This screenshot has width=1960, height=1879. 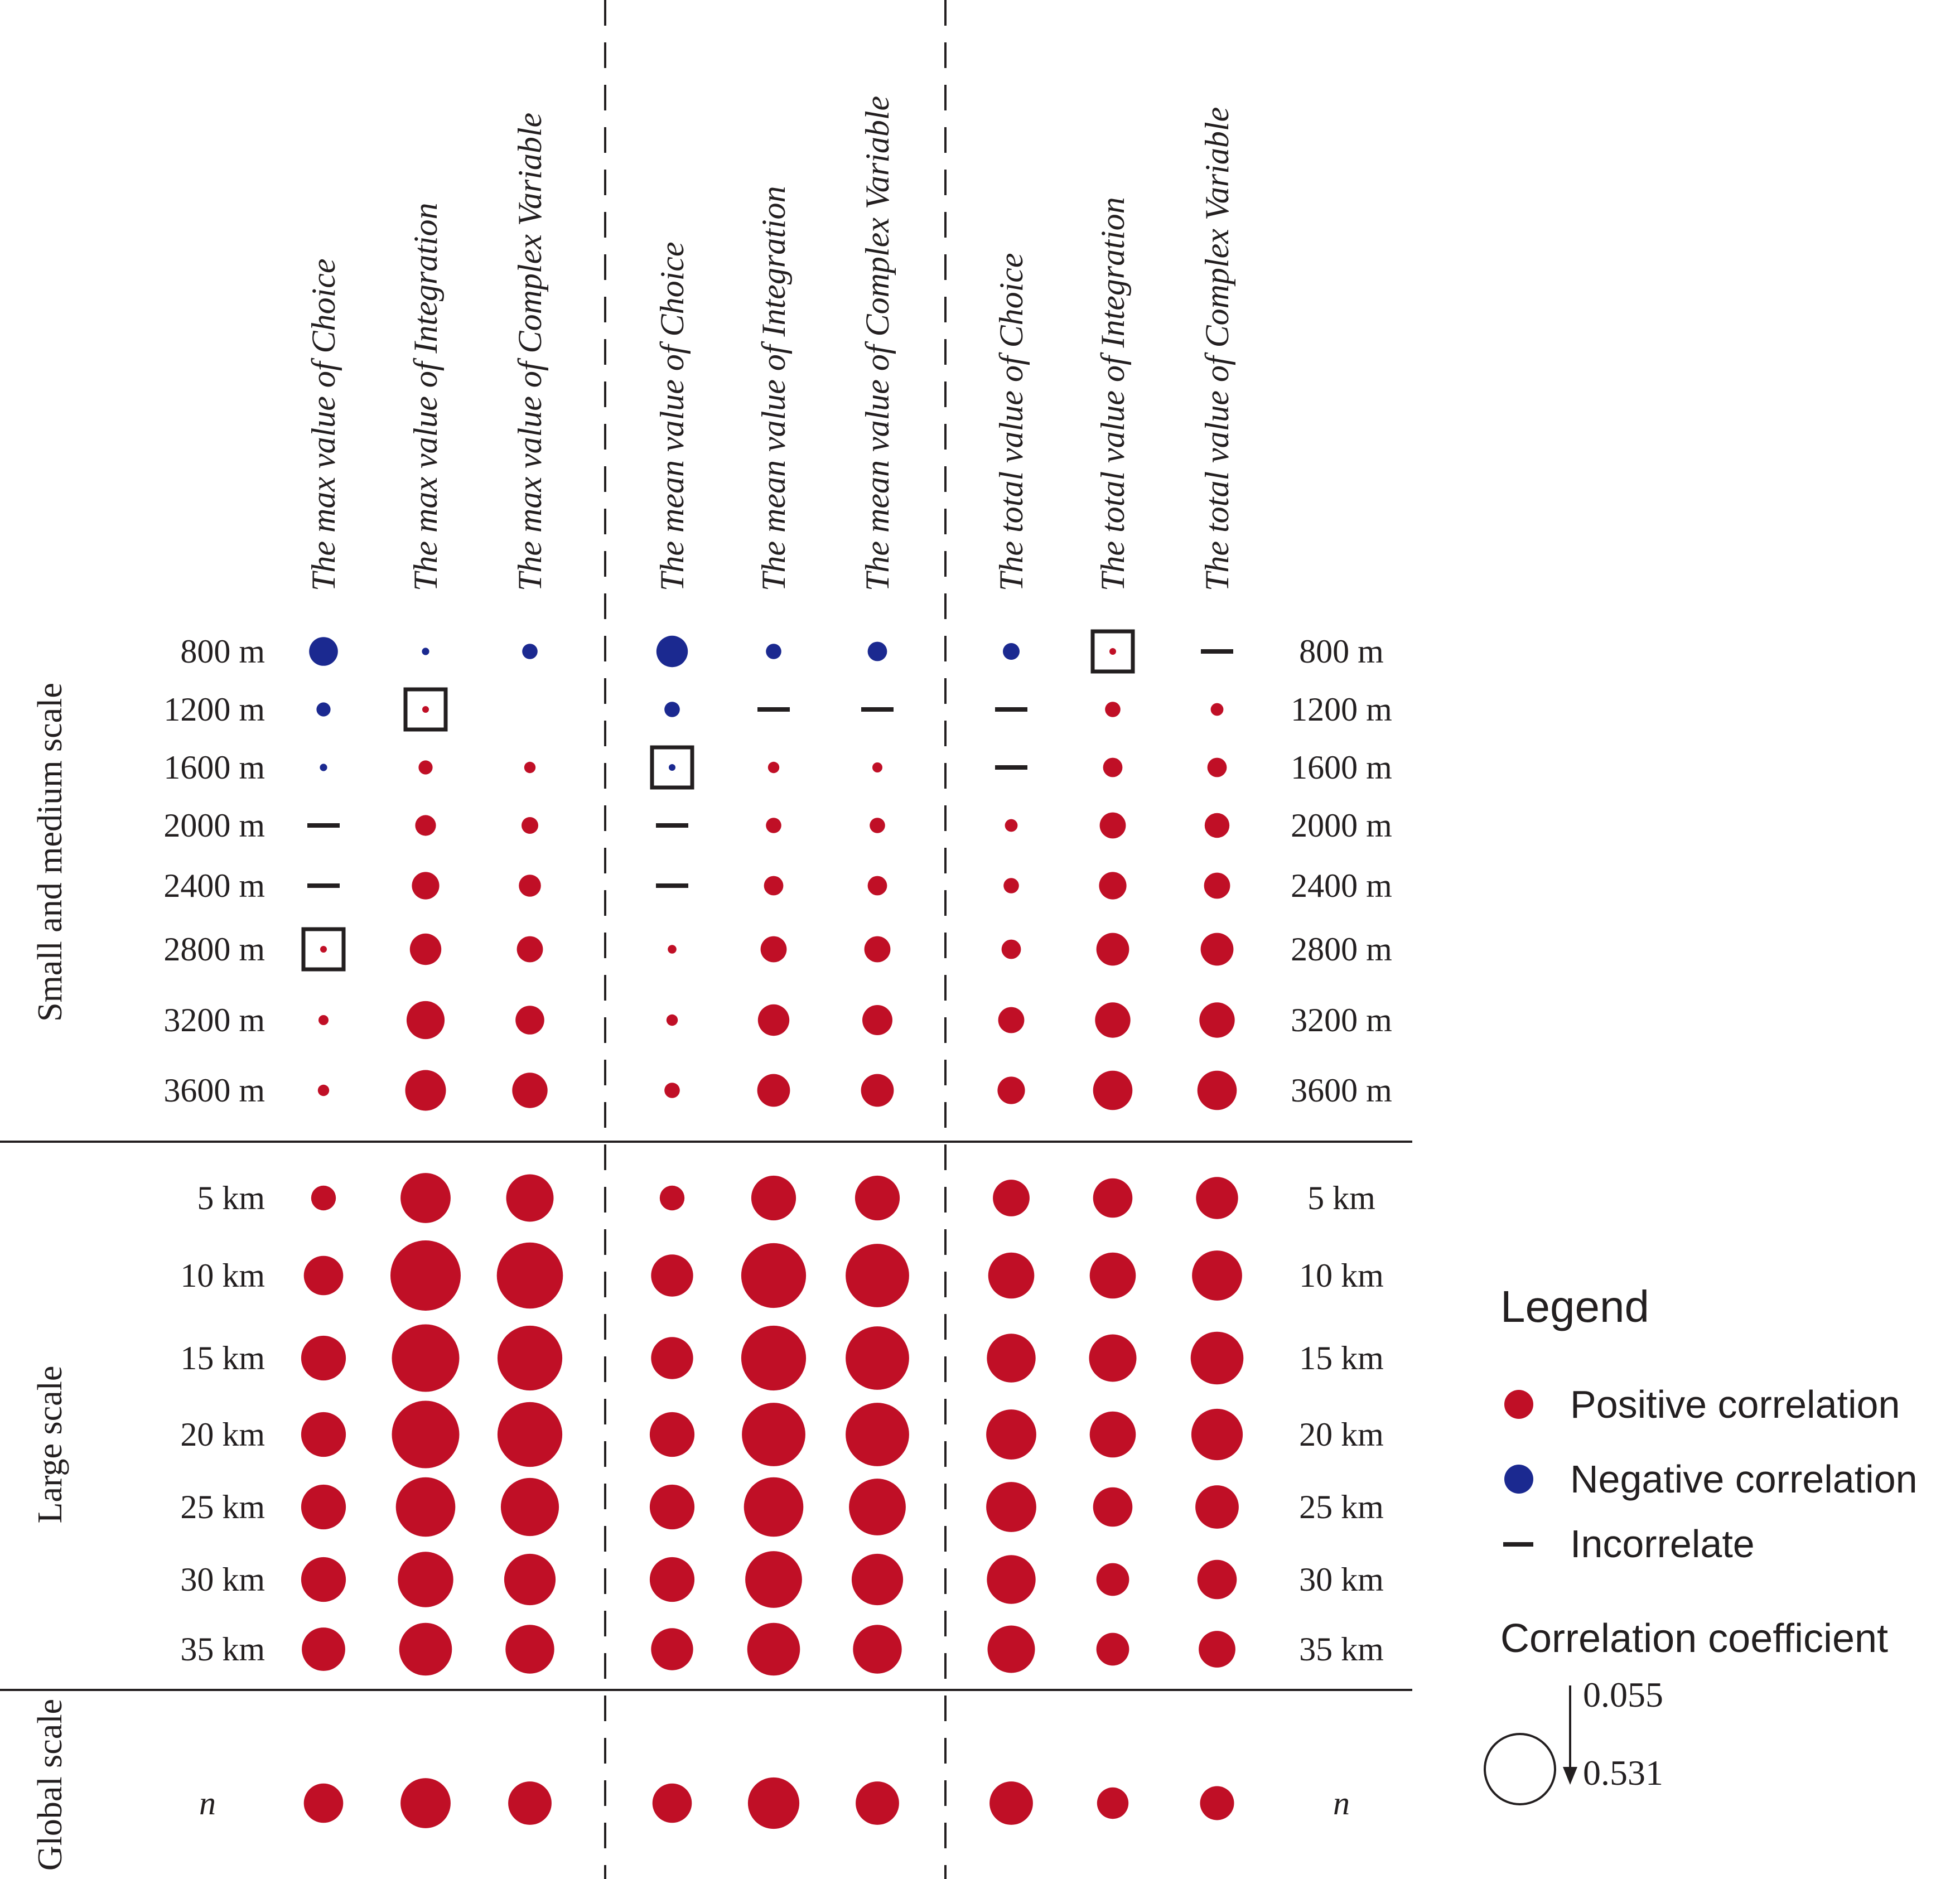 What do you see at coordinates (207, 1803) in the screenshot?
I see `row-label-left: n` at bounding box center [207, 1803].